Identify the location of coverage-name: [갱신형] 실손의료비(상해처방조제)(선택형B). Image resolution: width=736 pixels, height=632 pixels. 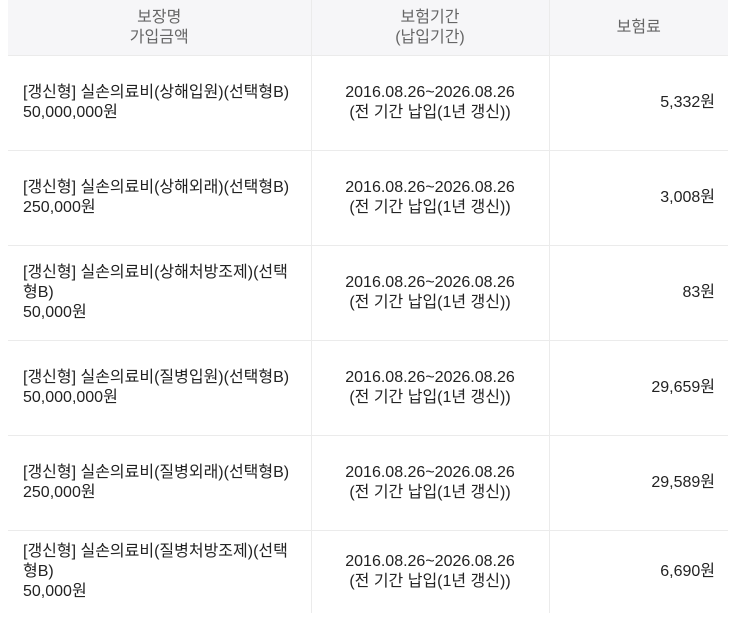
(155, 282).